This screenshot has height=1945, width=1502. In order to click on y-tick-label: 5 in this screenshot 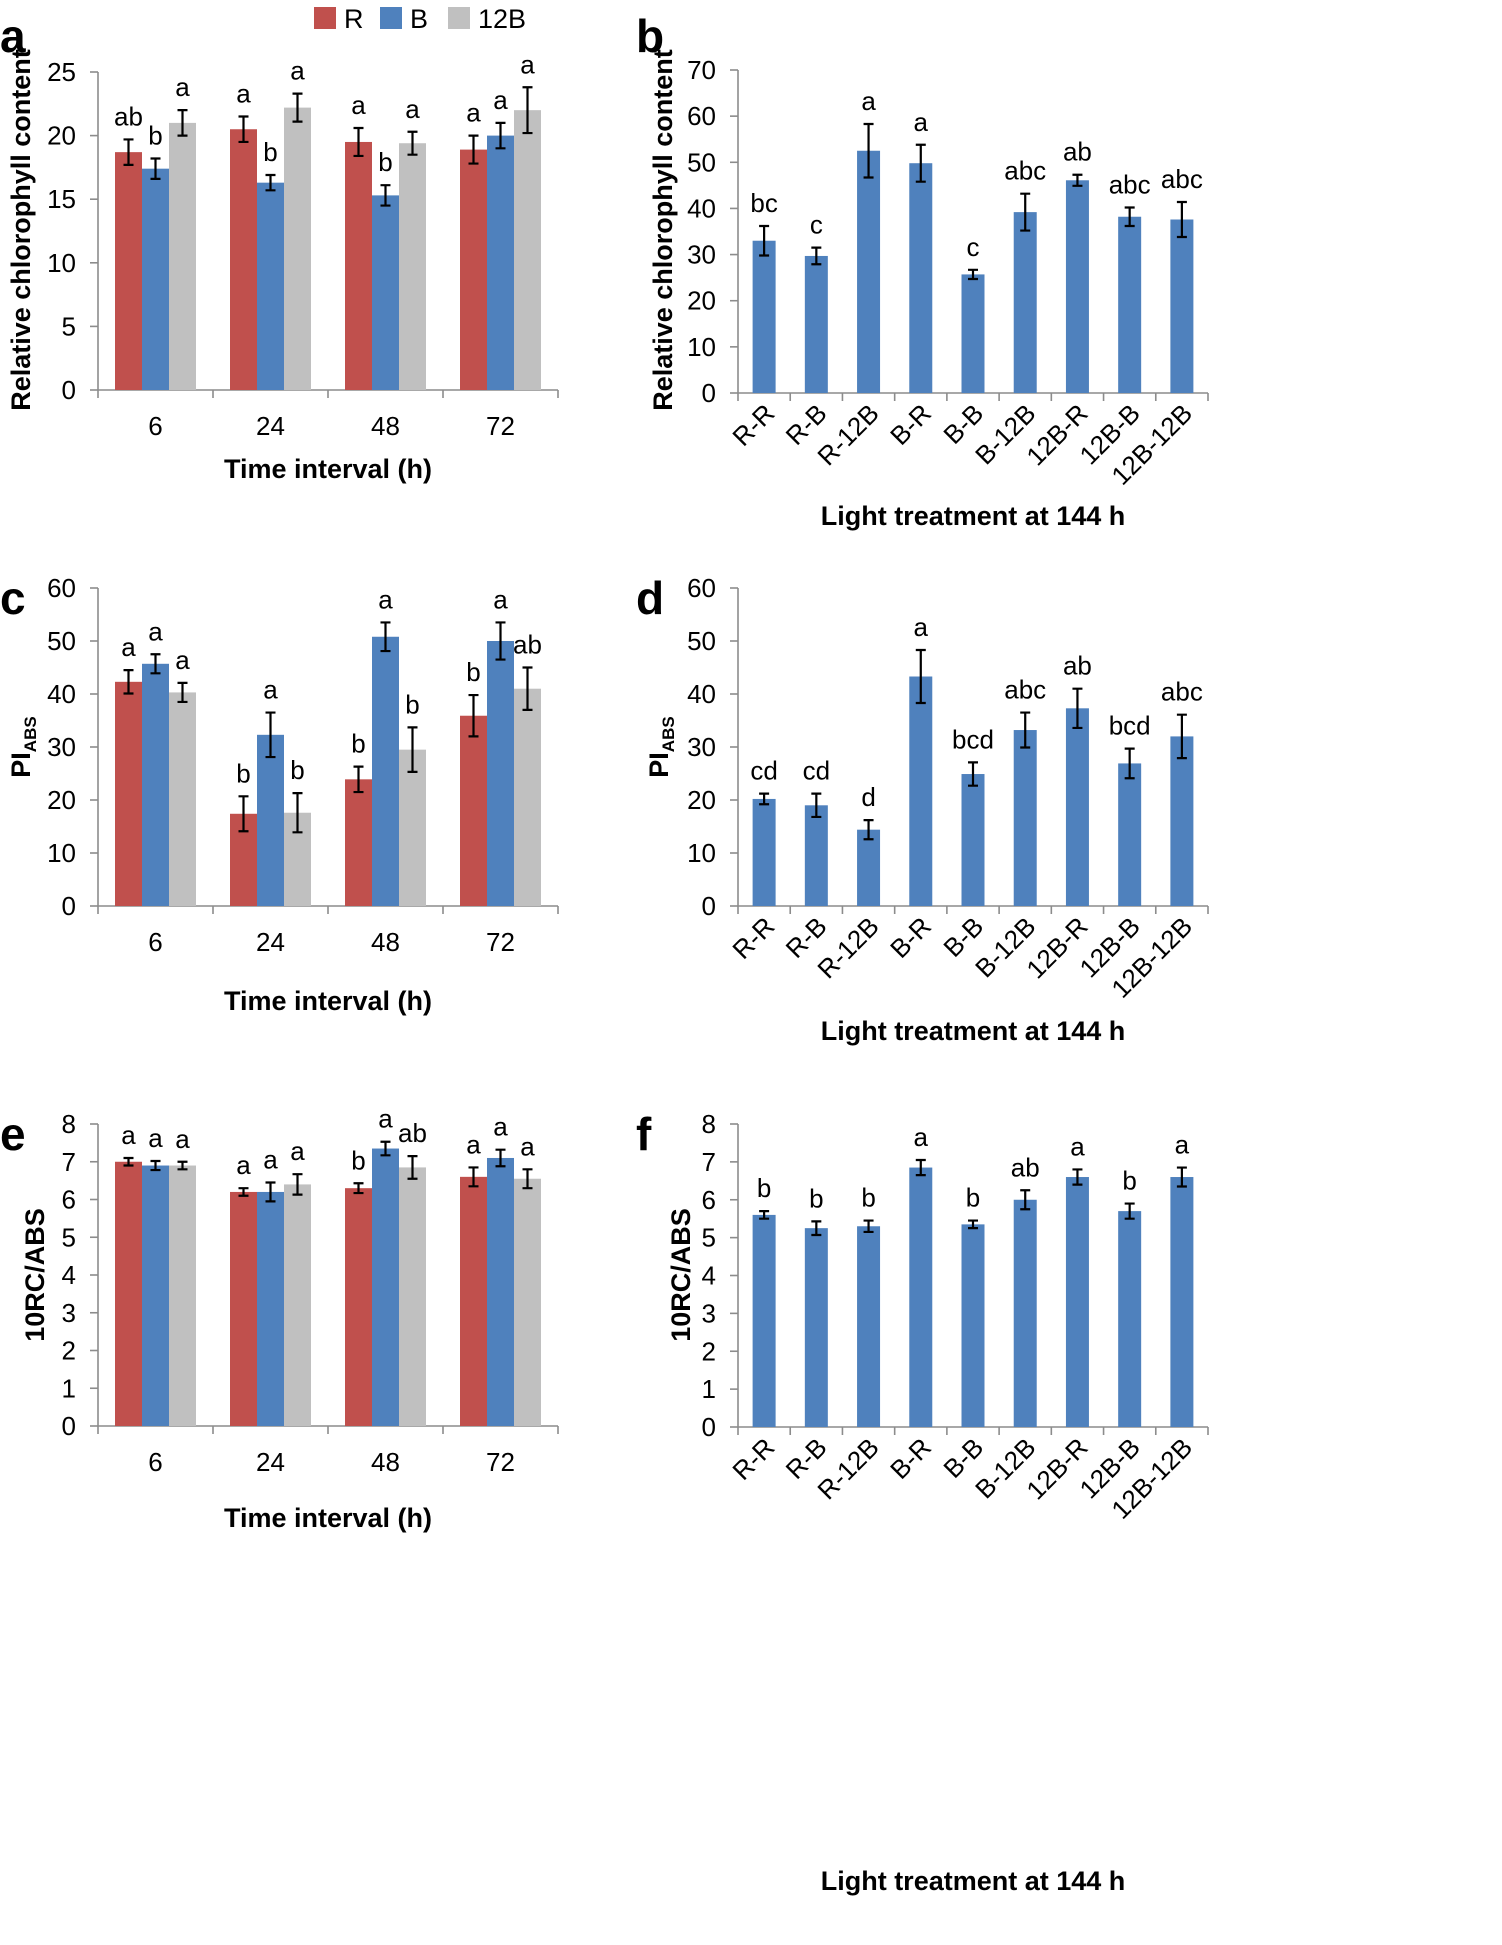, I will do `click(69, 326)`.